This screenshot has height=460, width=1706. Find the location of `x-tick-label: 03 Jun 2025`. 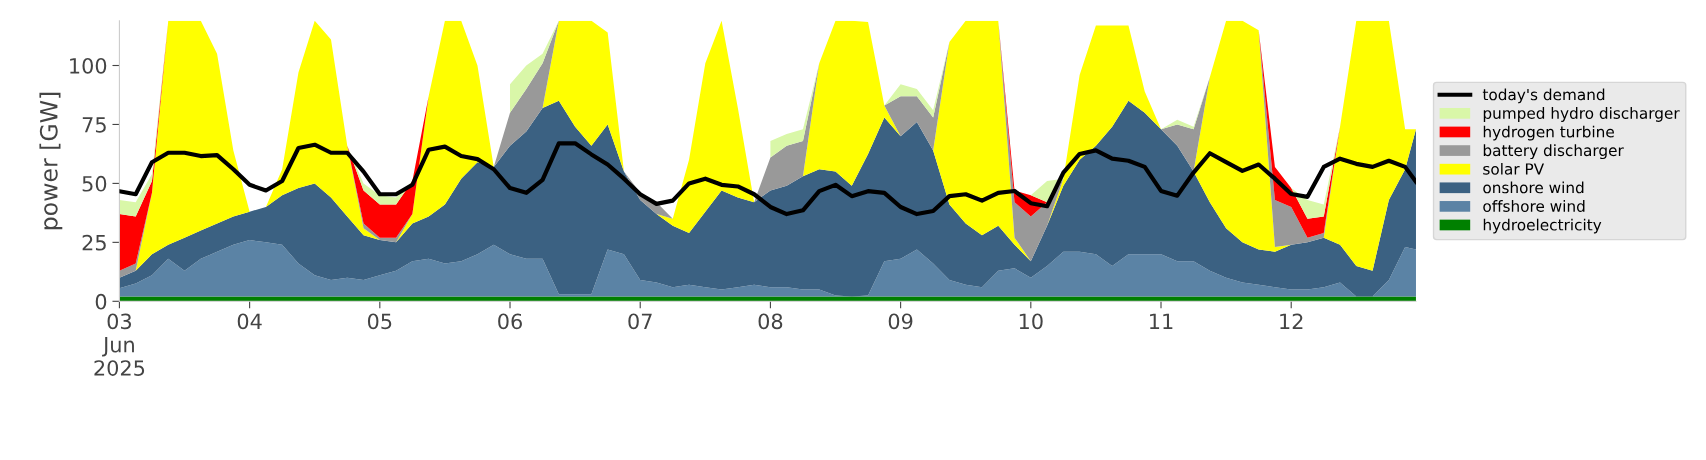

x-tick-label: 03 Jun 2025 is located at coordinates (119, 344).